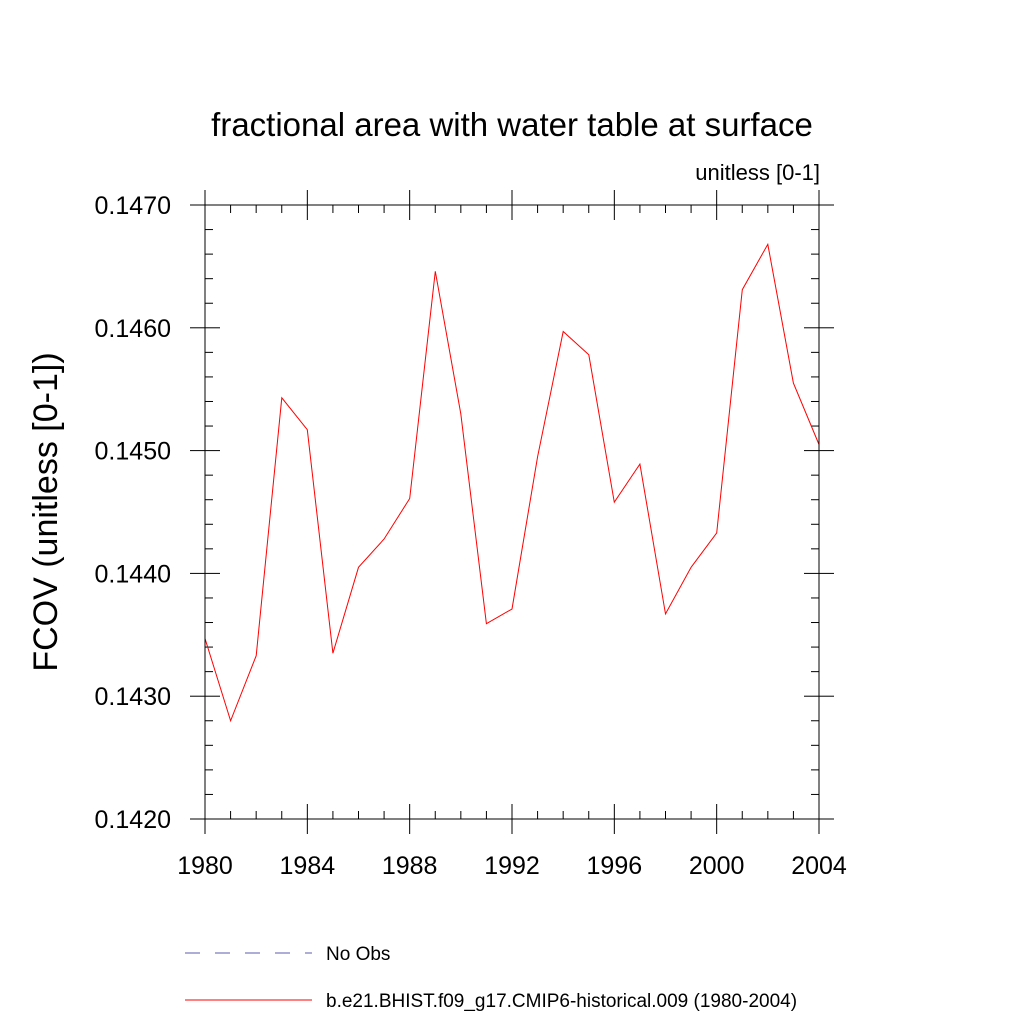 This screenshot has width=1024, height=1024. I want to click on y-tick-label: 0.1470, so click(133, 206).